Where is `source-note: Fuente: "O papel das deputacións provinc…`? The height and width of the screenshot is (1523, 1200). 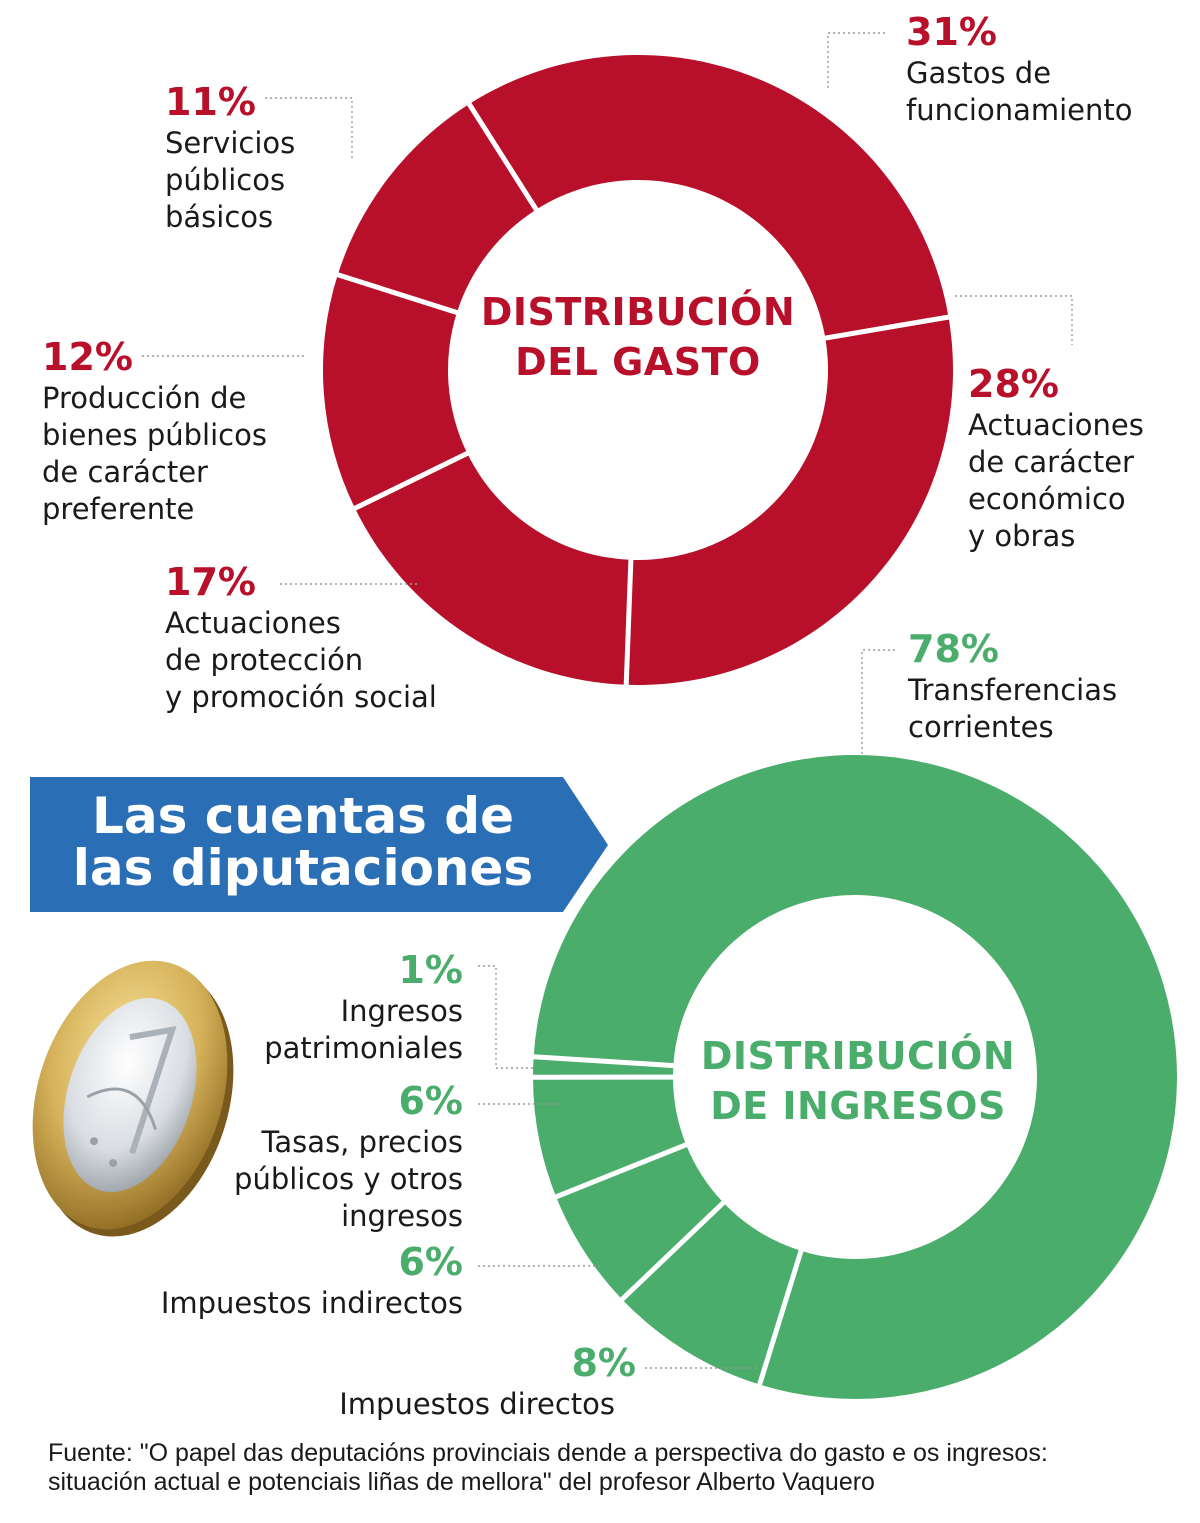
source-note: Fuente: "O papel das deputacións provinc… is located at coordinates (548, 1467).